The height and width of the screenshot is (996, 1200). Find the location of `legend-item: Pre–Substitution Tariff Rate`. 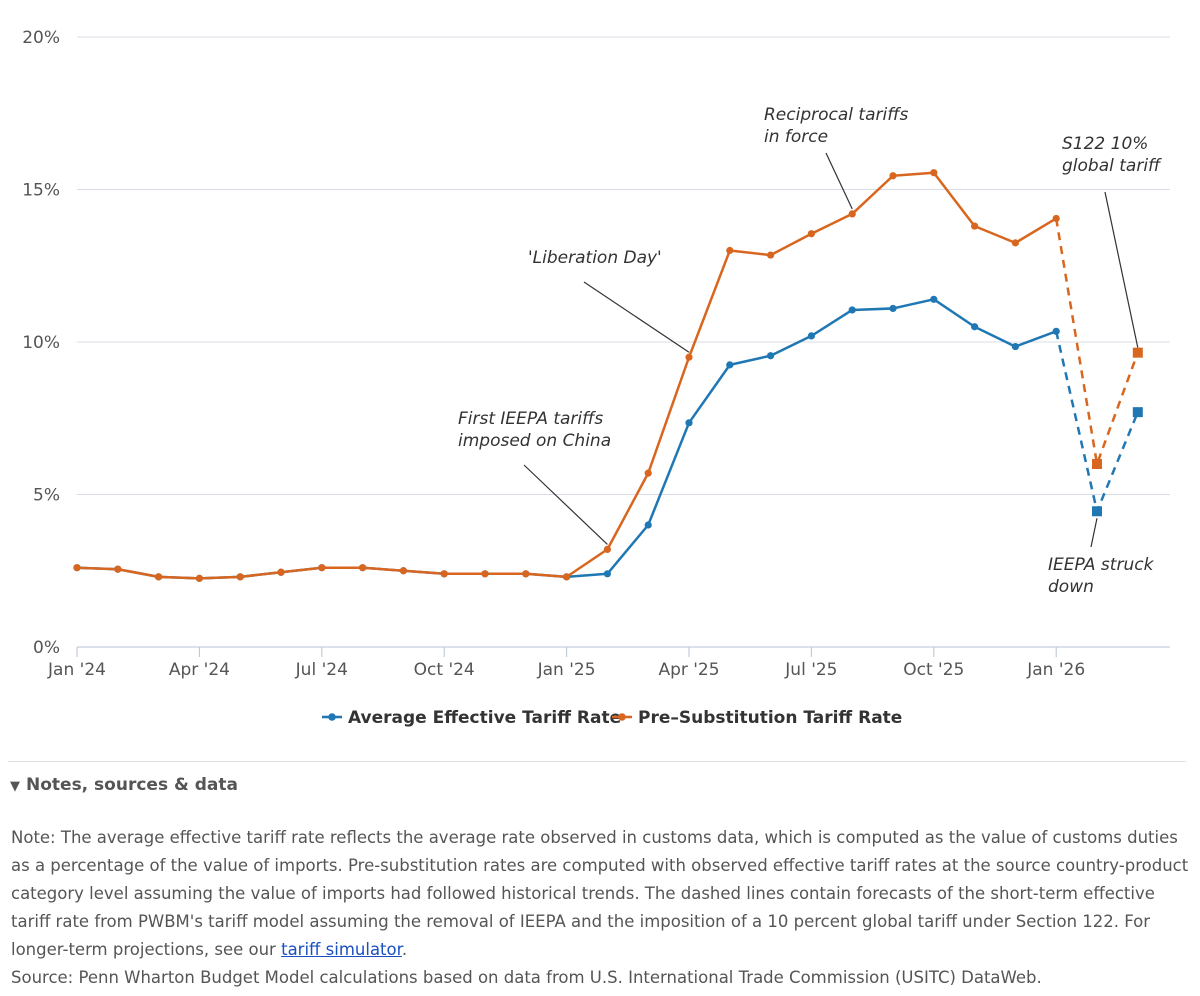

legend-item: Pre–Substitution Tariff Rate is located at coordinates (757, 718).